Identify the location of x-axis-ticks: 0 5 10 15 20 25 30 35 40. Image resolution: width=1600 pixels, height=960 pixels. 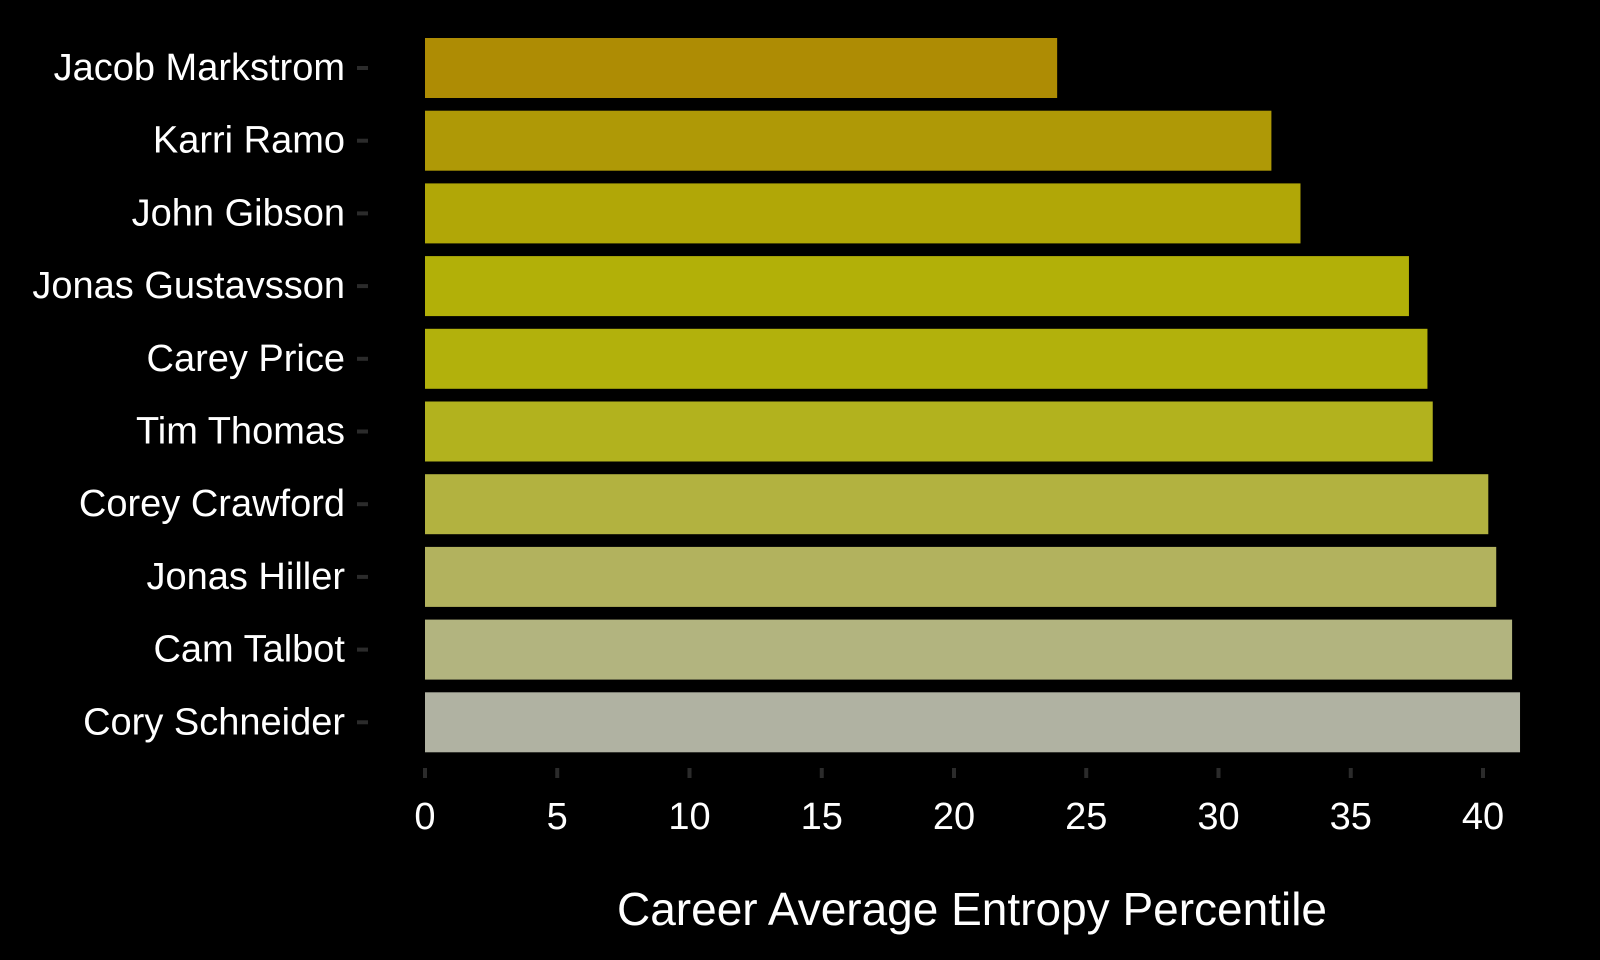
(959, 803).